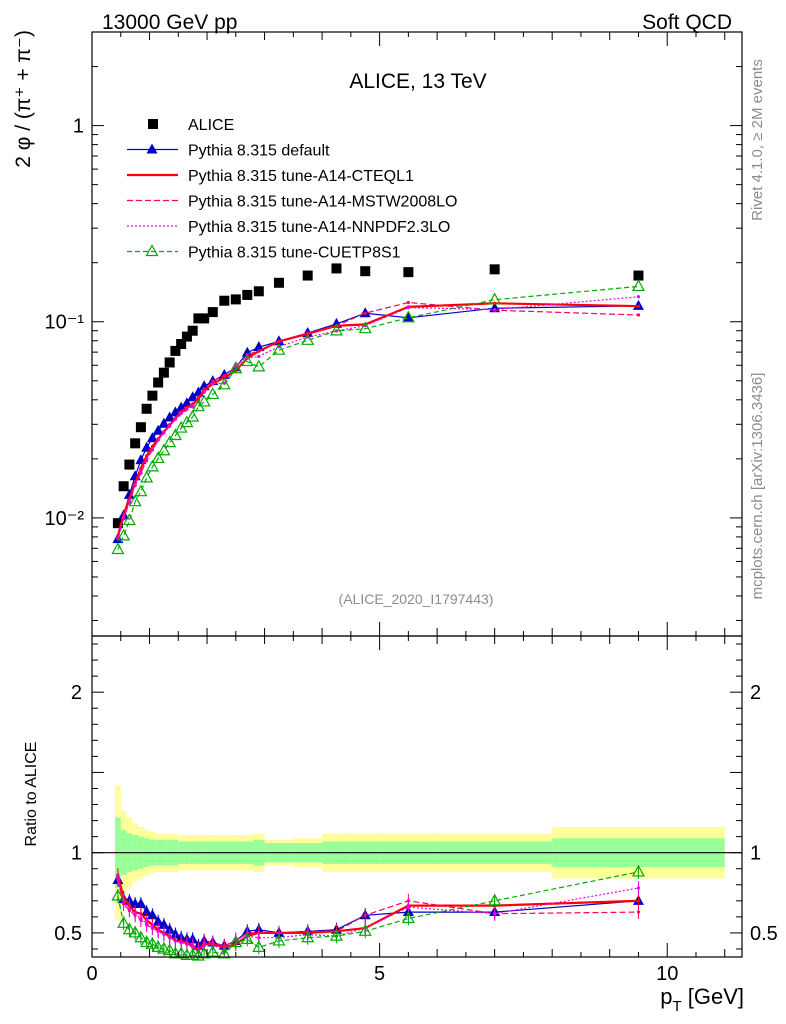 The image size is (786, 1024). I want to click on main-y-axis-label: 2 φ / (π⁺ + π⁻), so click(23, 99).